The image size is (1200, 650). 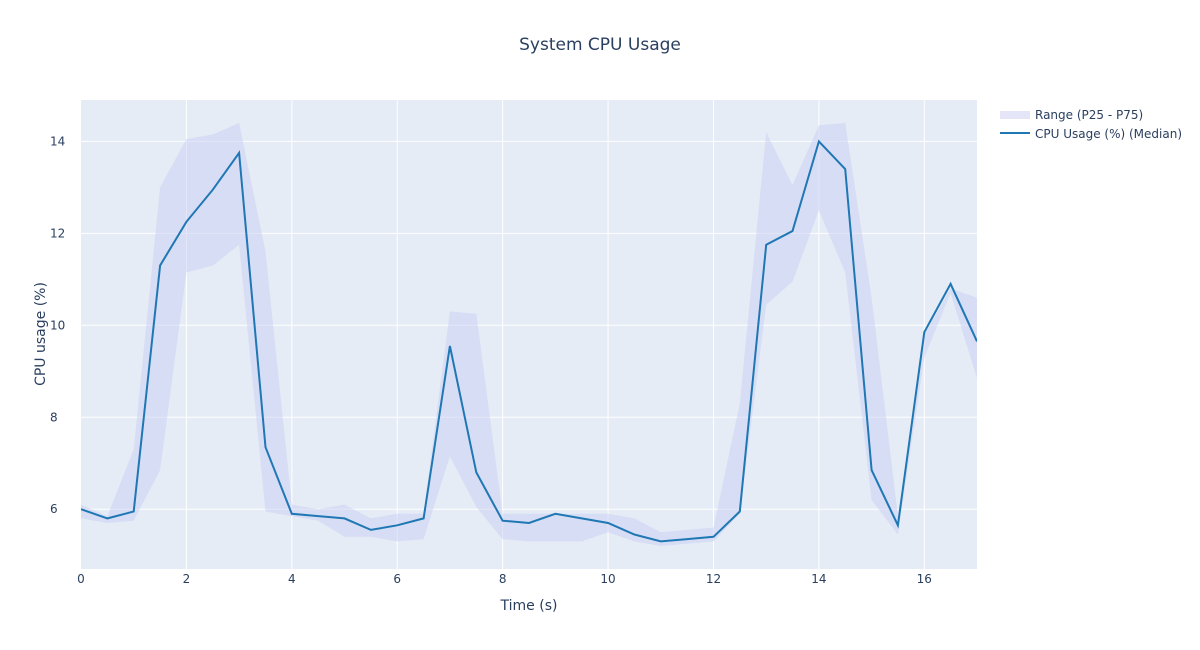 I want to click on x-tick-label: 10, so click(x=607, y=579).